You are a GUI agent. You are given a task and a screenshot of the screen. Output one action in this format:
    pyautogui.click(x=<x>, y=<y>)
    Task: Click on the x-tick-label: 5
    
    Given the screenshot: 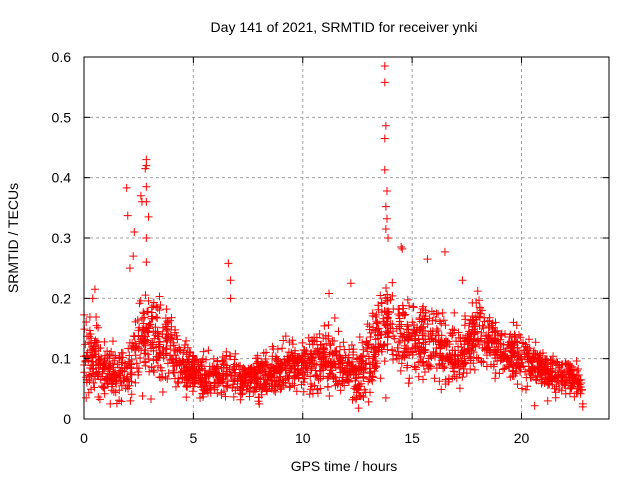 What is the action you would take?
    pyautogui.click(x=193, y=438)
    